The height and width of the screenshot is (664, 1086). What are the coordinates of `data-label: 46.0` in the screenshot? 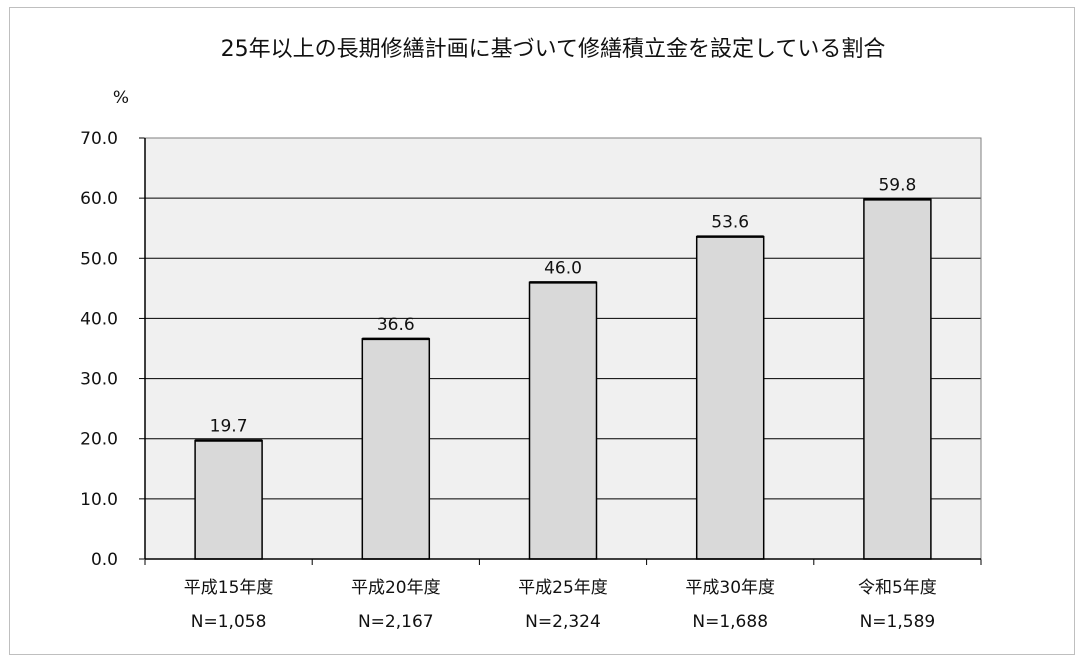 It's located at (563, 268).